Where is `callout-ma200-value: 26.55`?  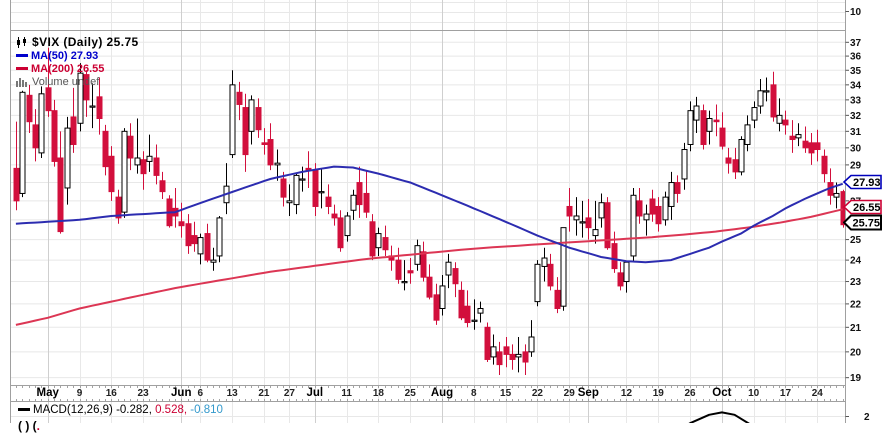
callout-ma200-value: 26.55 is located at coordinates (867, 208).